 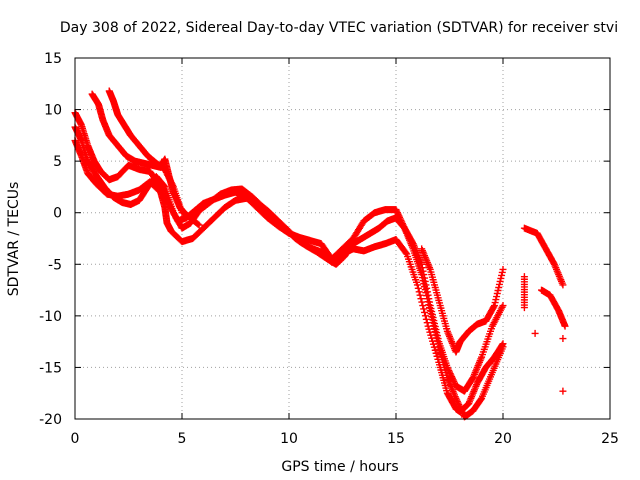 I want to click on x-tick-label: 10, so click(x=289, y=439).